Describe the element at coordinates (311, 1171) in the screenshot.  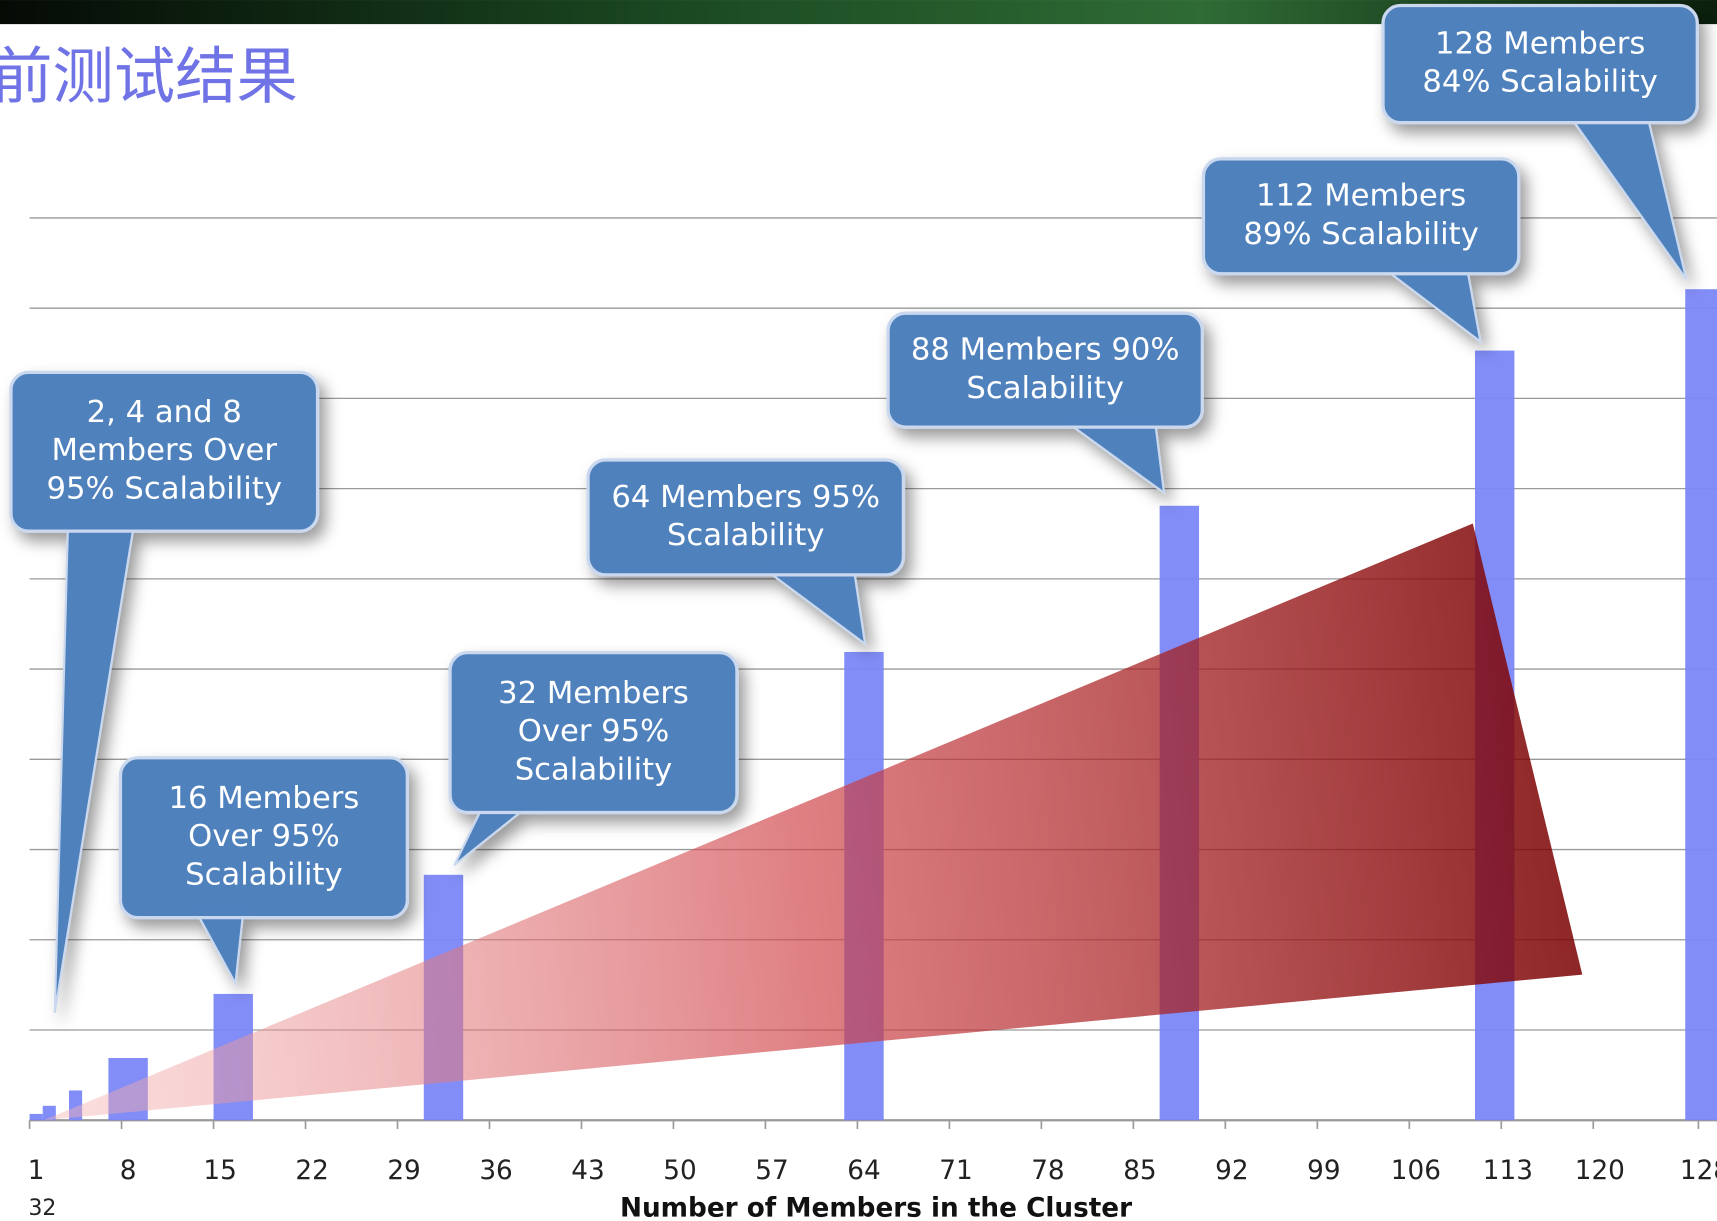
I see `x-tick-label: 22` at that location.